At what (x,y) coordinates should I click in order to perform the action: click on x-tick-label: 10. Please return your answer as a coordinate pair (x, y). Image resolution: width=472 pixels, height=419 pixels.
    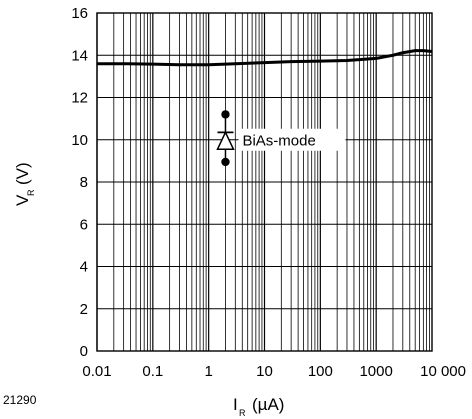
    Looking at the image, I should click on (264, 371).